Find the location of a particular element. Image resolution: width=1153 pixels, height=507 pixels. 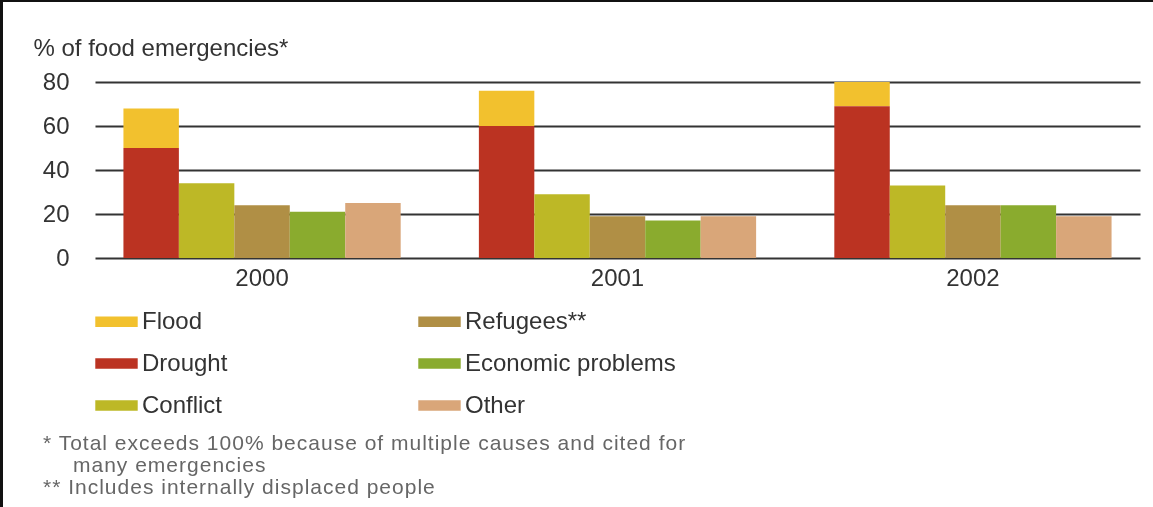

legend-label: Other is located at coordinates (495, 404).